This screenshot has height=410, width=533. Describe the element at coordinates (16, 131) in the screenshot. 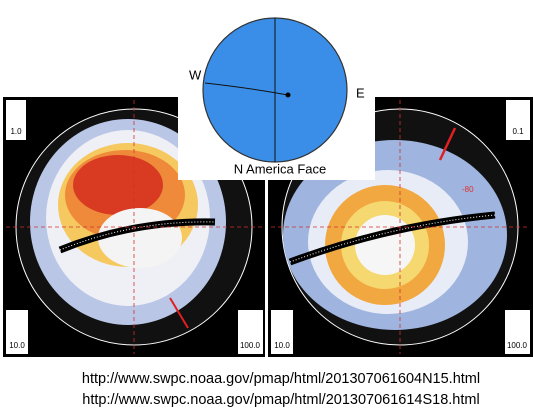

I see `scale-label: 1.0` at that location.